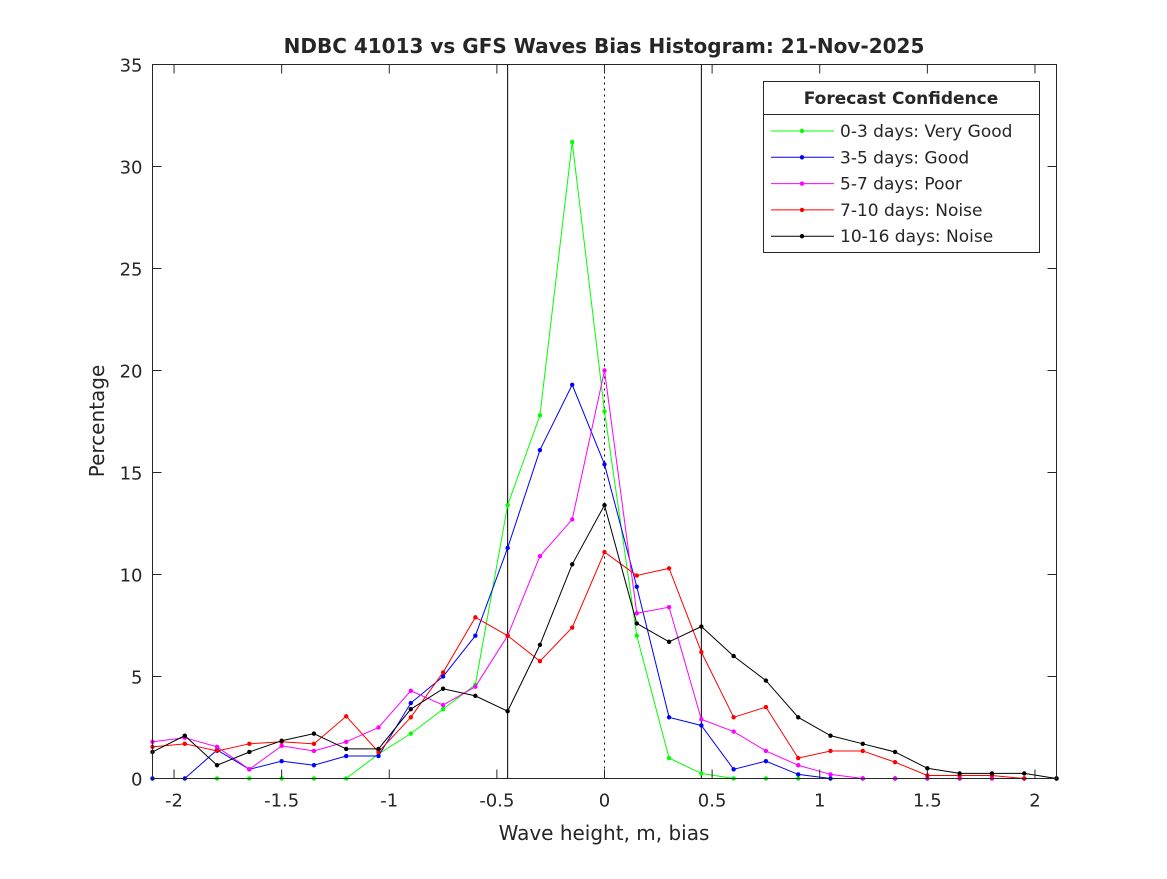 This screenshot has height=879, width=1167. What do you see at coordinates (1034, 801) in the screenshot?
I see `x-tick-label: 2` at bounding box center [1034, 801].